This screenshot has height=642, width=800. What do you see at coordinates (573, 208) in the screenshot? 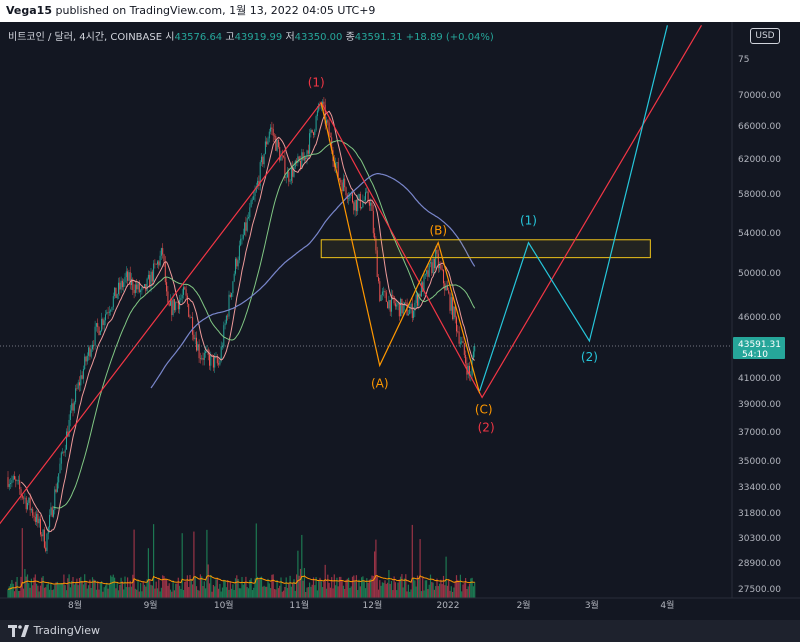
I see `wave-cyan-line` at bounding box center [573, 208].